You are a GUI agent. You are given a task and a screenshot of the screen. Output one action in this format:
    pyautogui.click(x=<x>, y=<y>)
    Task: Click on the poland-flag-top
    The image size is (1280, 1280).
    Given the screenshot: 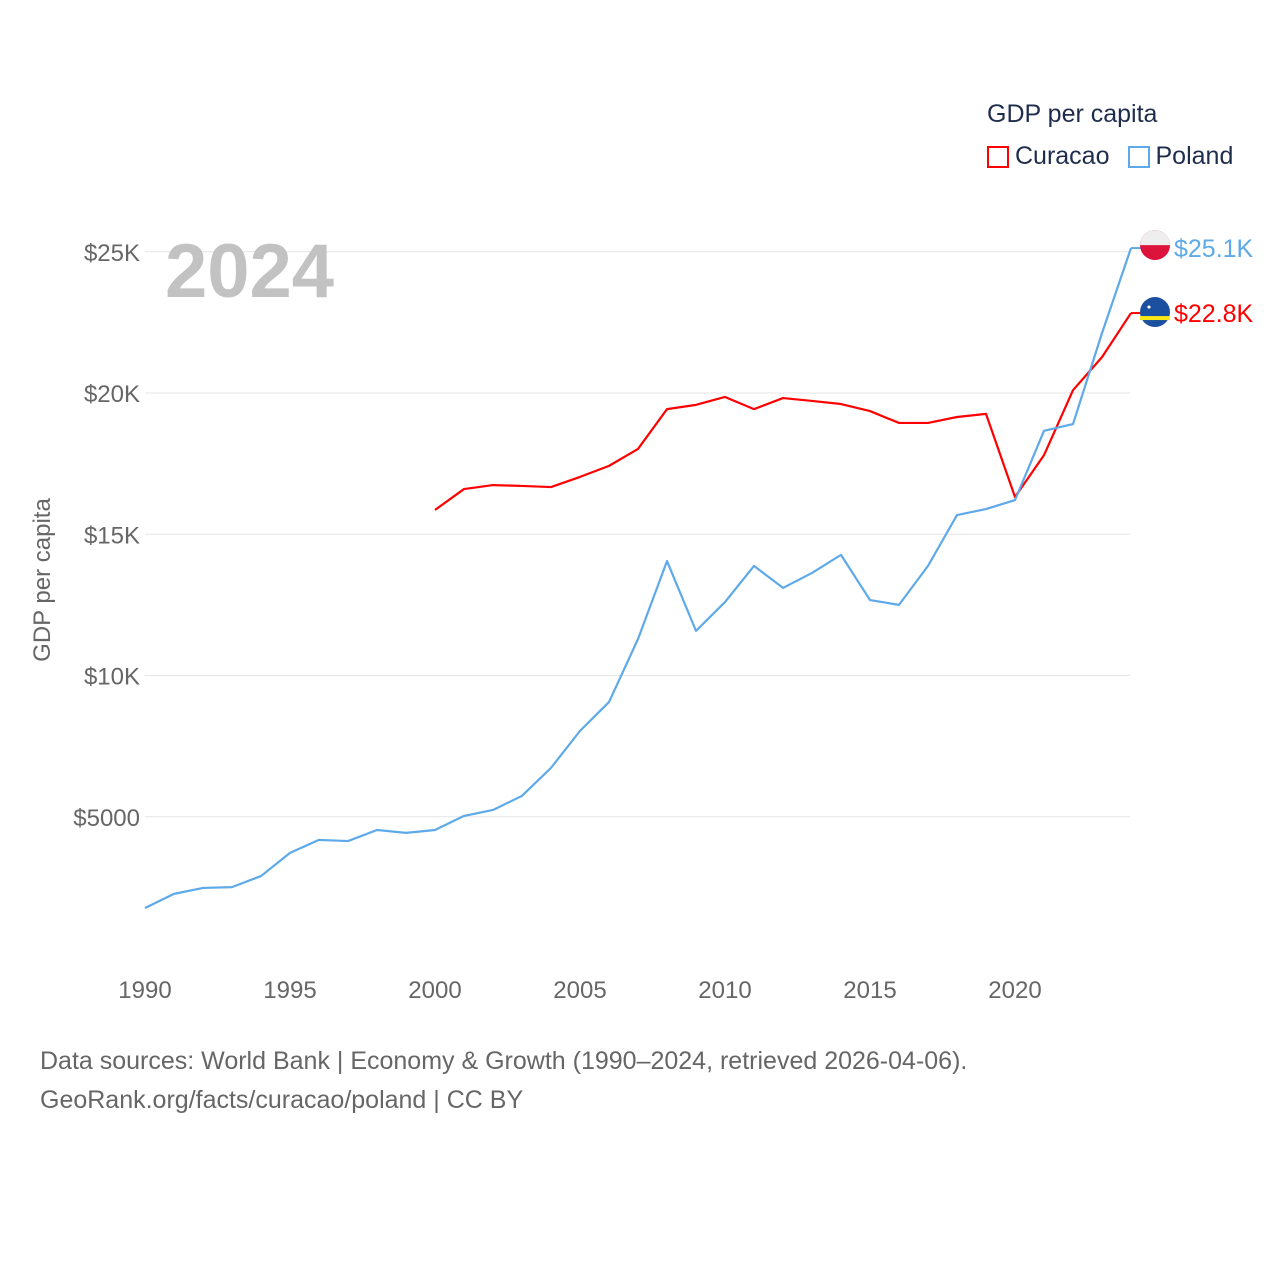 What is the action you would take?
    pyautogui.click(x=1155, y=238)
    